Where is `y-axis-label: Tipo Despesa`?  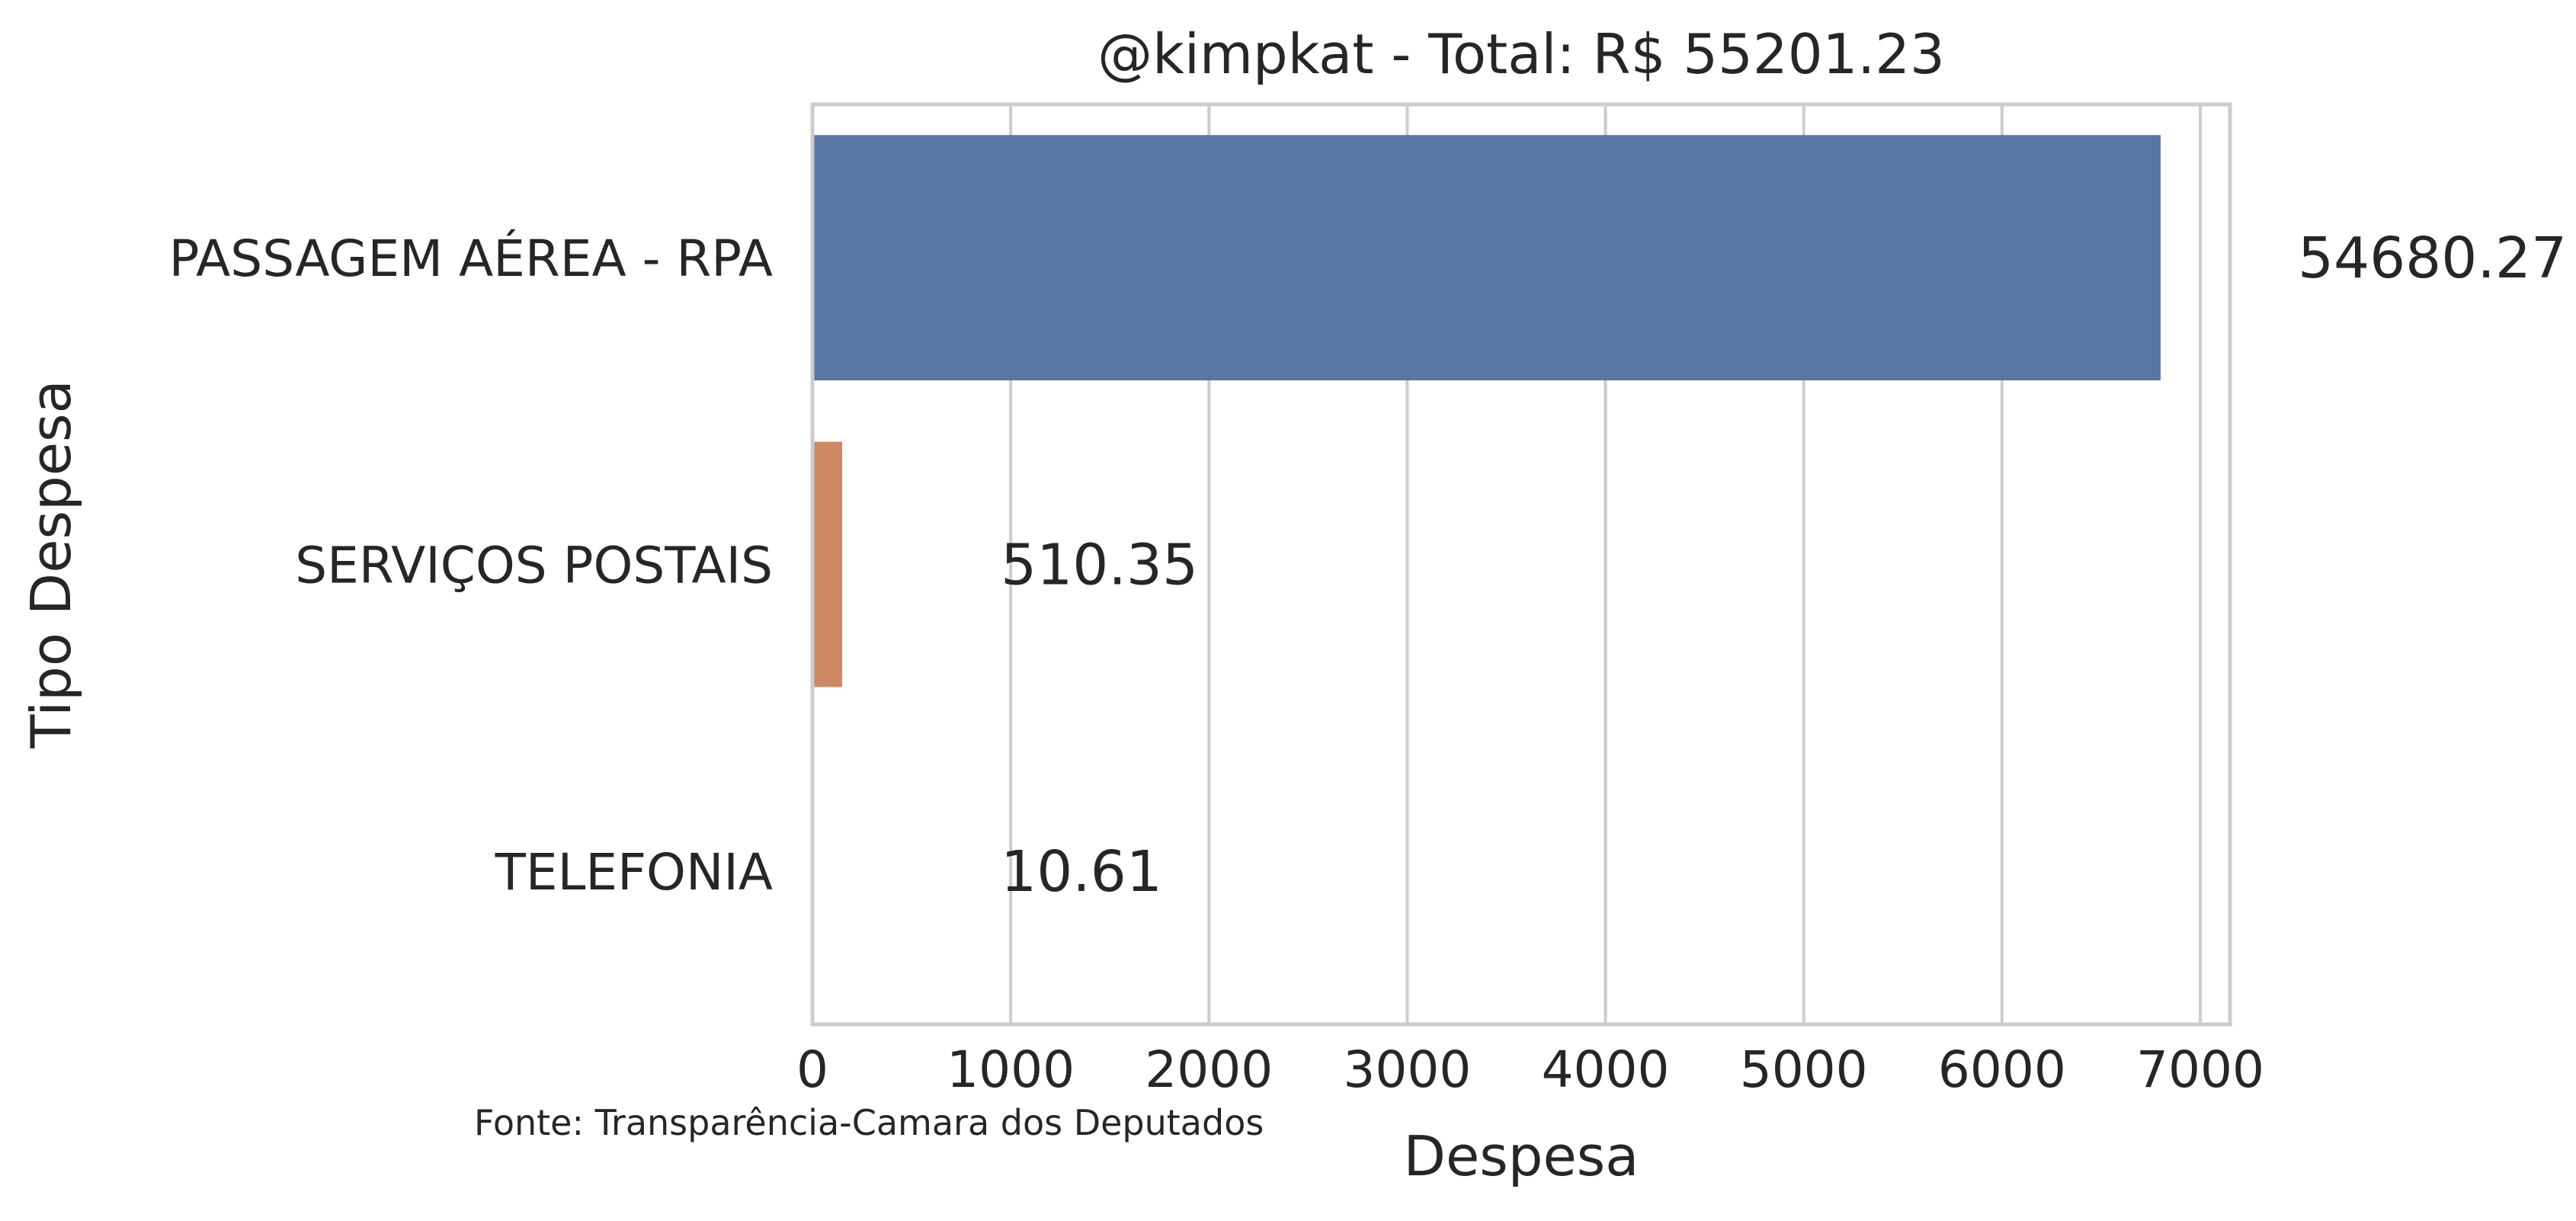
y-axis-label: Tipo Despesa is located at coordinates (51, 564).